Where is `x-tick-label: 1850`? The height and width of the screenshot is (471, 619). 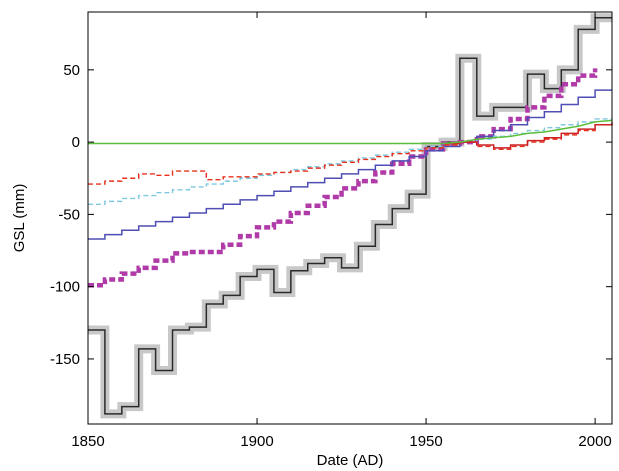
x-tick-label: 1850 is located at coordinates (87, 441).